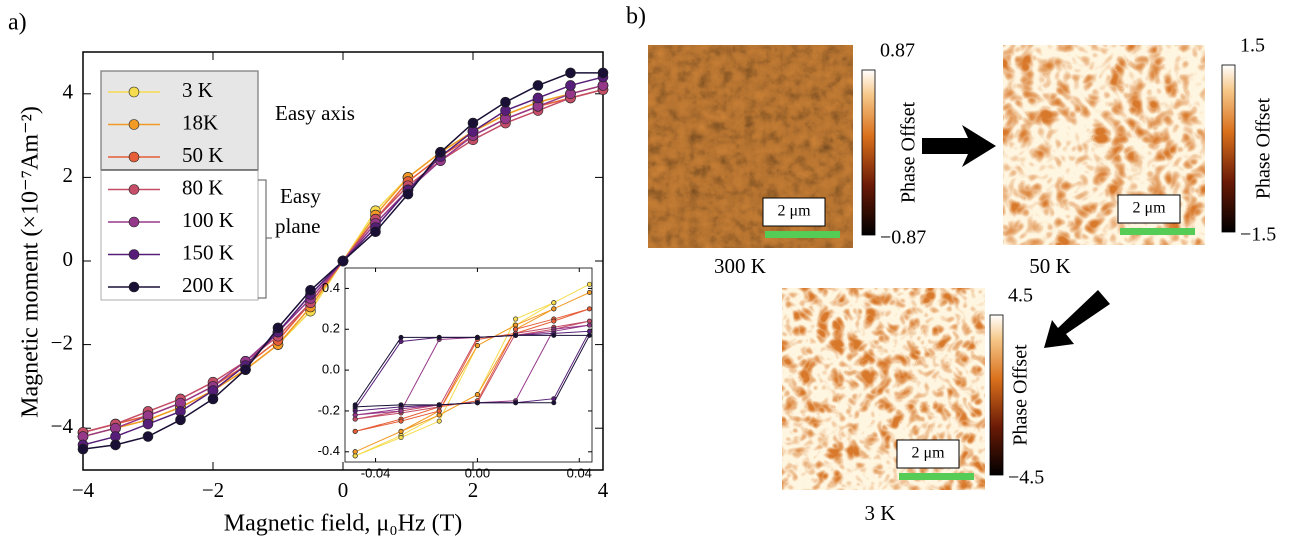 Image resolution: width=1295 pixels, height=547 pixels. What do you see at coordinates (62, 342) in the screenshot?
I see `y-tick-label: −2` at bounding box center [62, 342].